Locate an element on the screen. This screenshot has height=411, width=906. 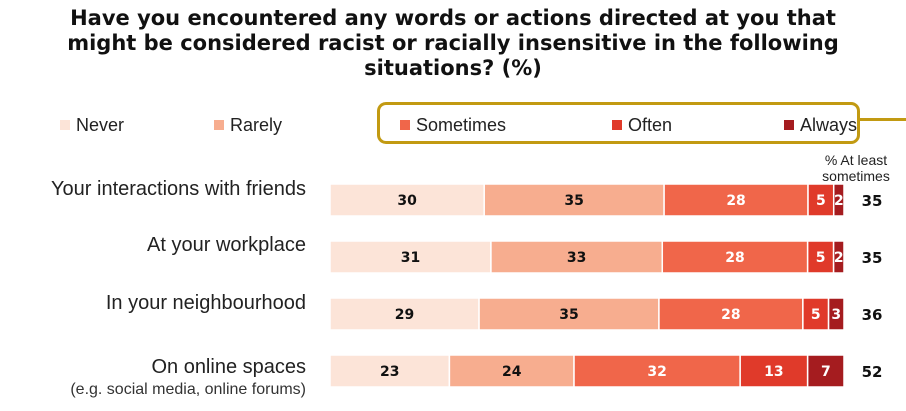
bar-value-label-4-never: 23 is located at coordinates (389, 372).